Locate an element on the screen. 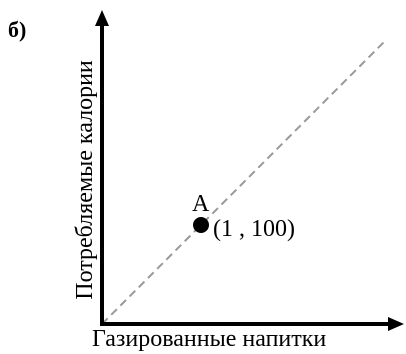 Image resolution: width=406 pixels, height=354 pixels. x-axis-arrowhead is located at coordinates (396, 324).